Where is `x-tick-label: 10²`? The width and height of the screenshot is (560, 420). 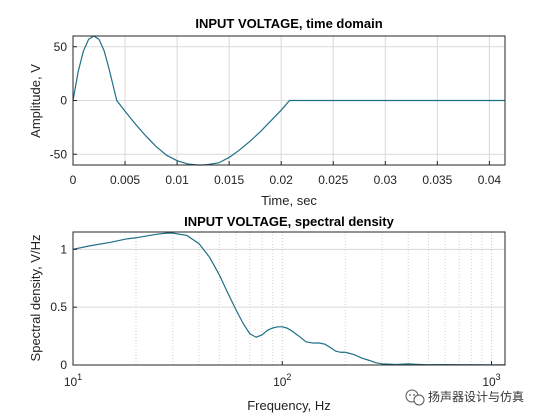
x-tick-label: 10² is located at coordinates (282, 380).